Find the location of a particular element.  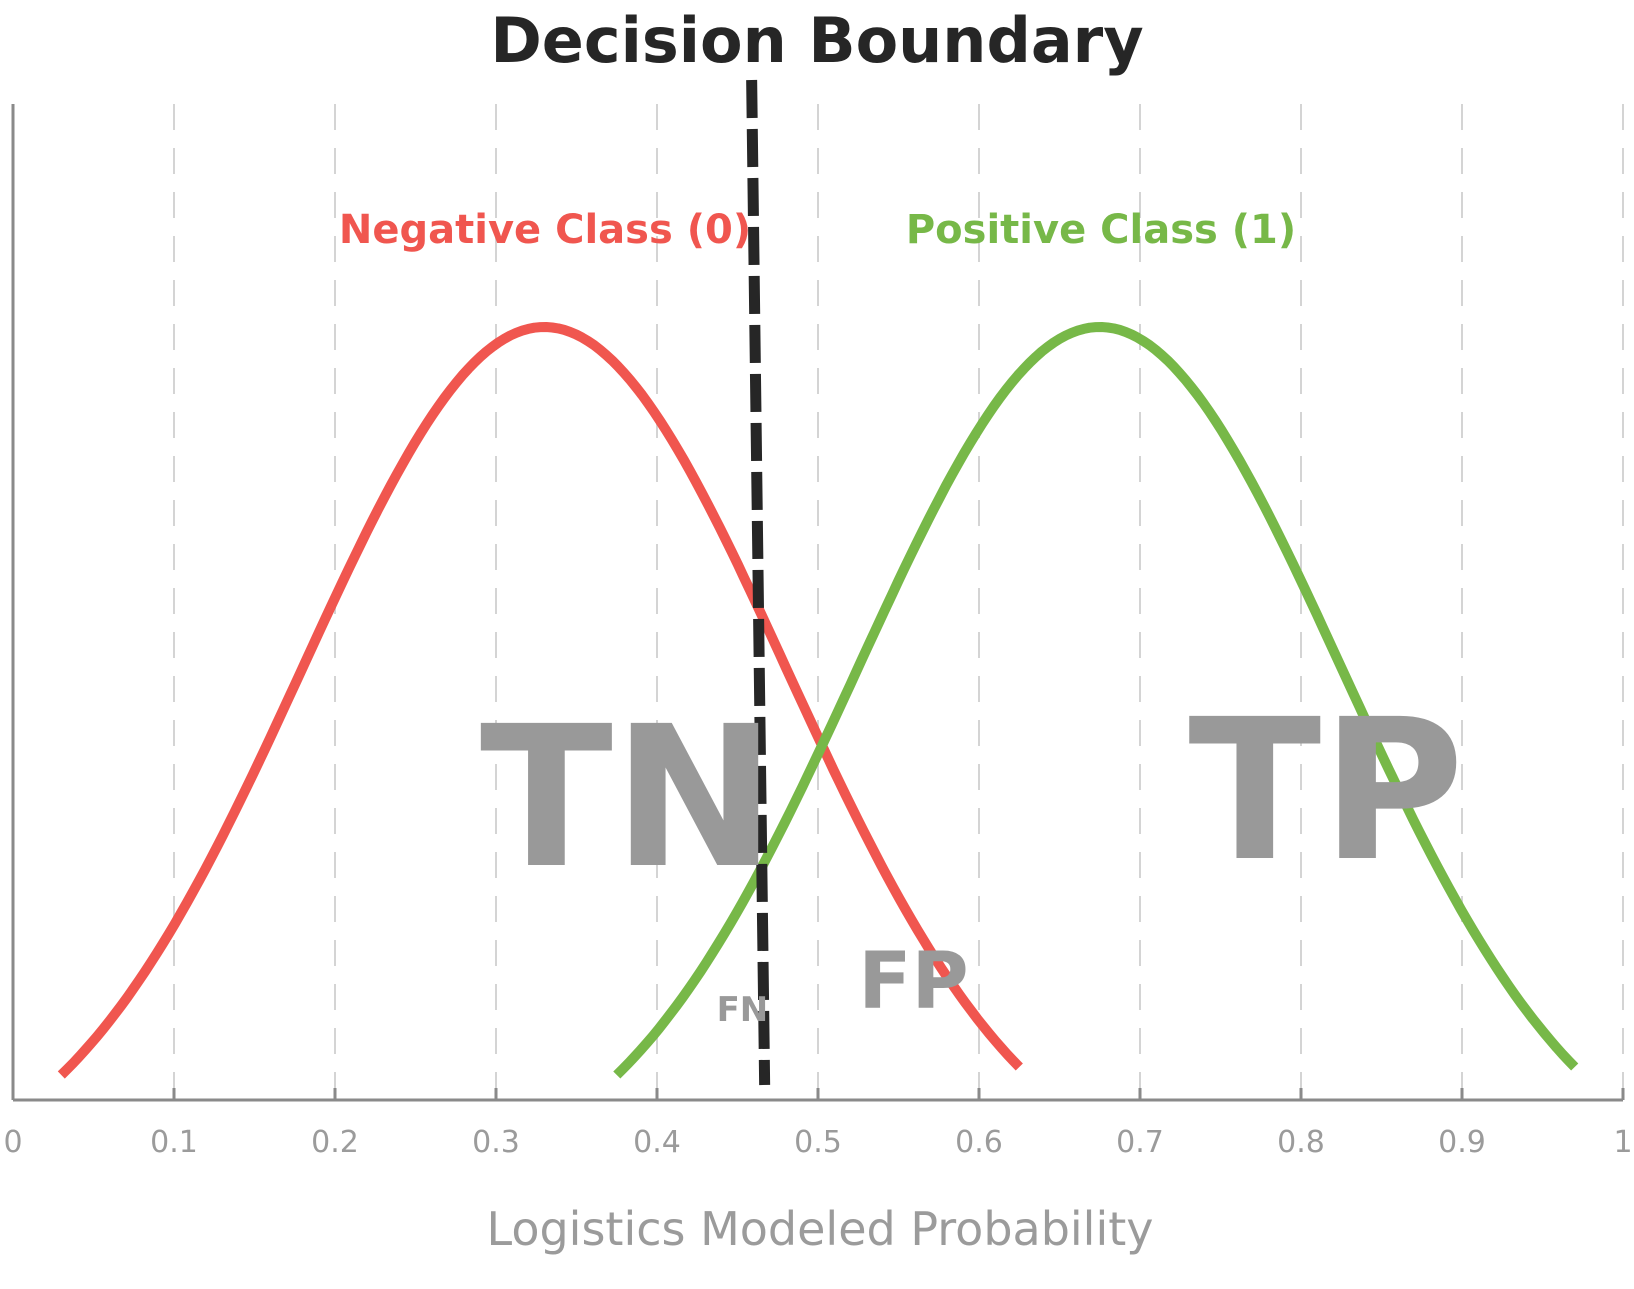

chart-title: Decision Boundary is located at coordinates (816, 40).